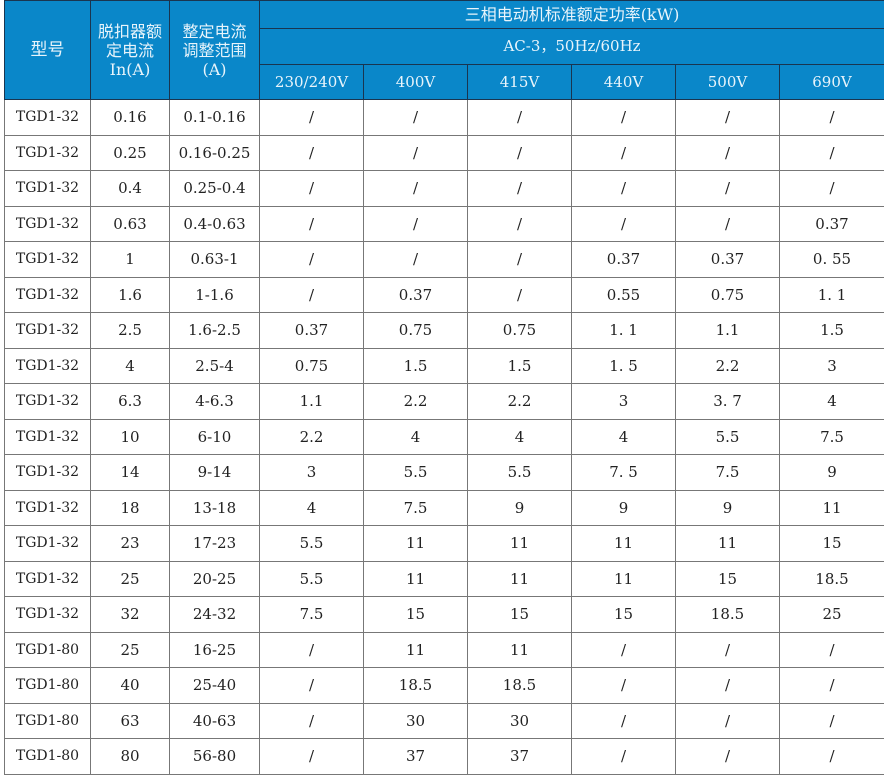 Image resolution: width=884 pixels, height=775 pixels. Describe the element at coordinates (130, 685) in the screenshot. I see `value-cell: 40` at that location.